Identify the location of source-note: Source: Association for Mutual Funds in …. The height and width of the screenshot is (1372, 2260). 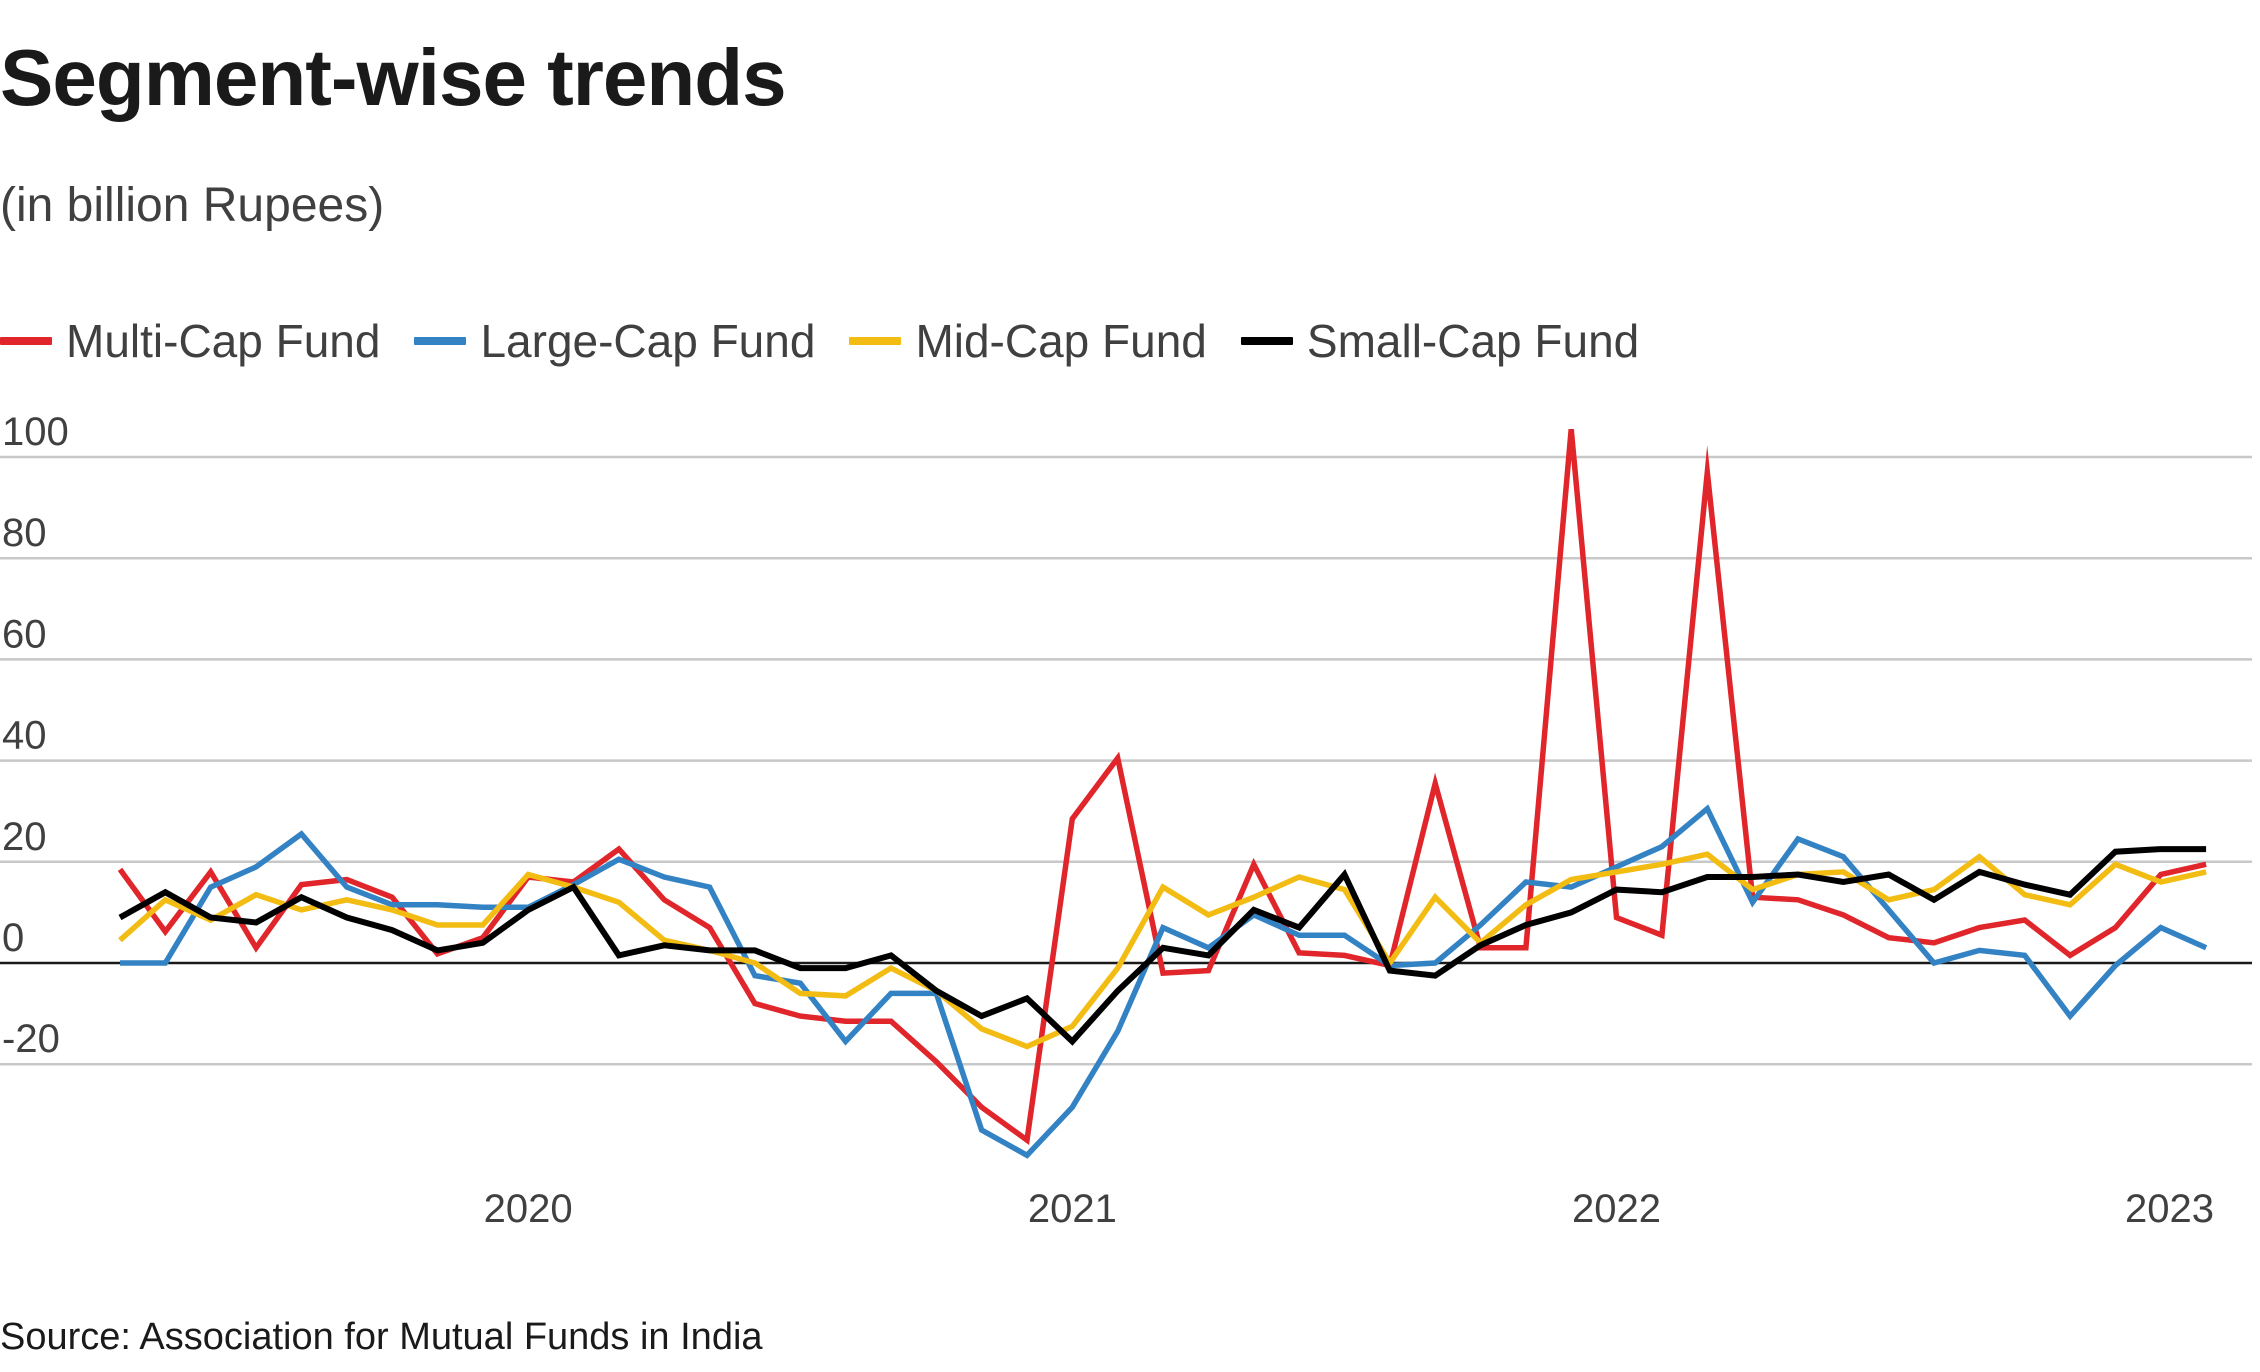
(381, 1337).